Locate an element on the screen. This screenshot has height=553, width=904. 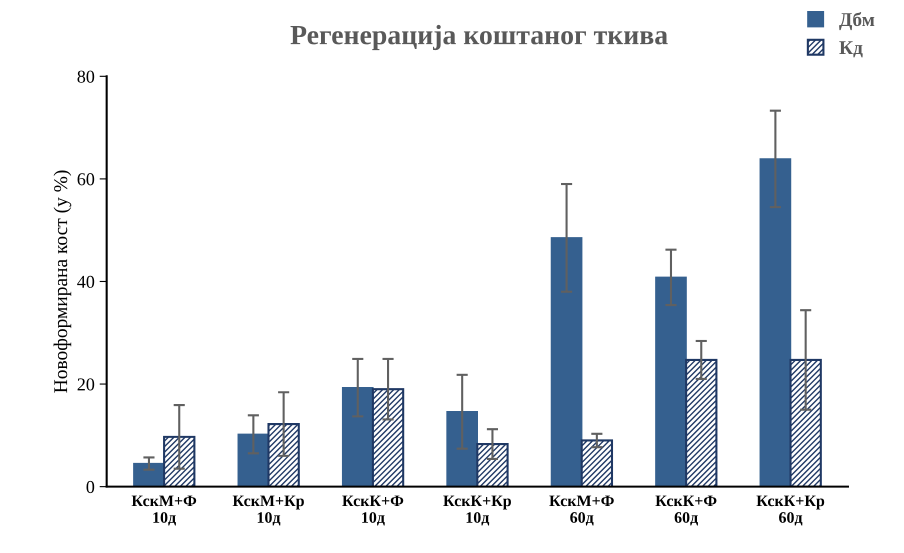
y-tick-label: 80 is located at coordinates (86, 76).